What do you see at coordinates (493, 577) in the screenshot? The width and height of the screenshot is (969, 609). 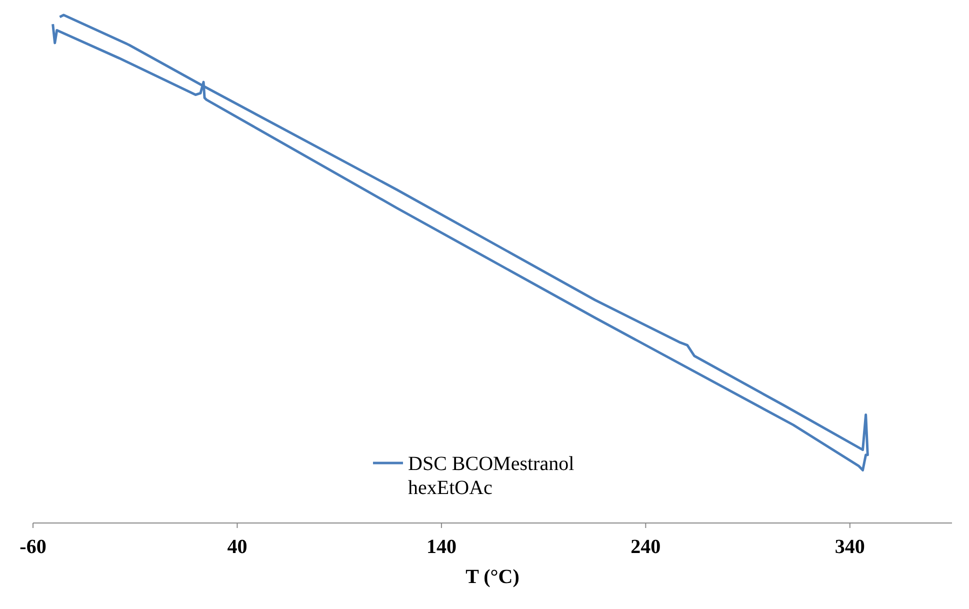 I see `x-axis-title: T (°C)` at bounding box center [493, 577].